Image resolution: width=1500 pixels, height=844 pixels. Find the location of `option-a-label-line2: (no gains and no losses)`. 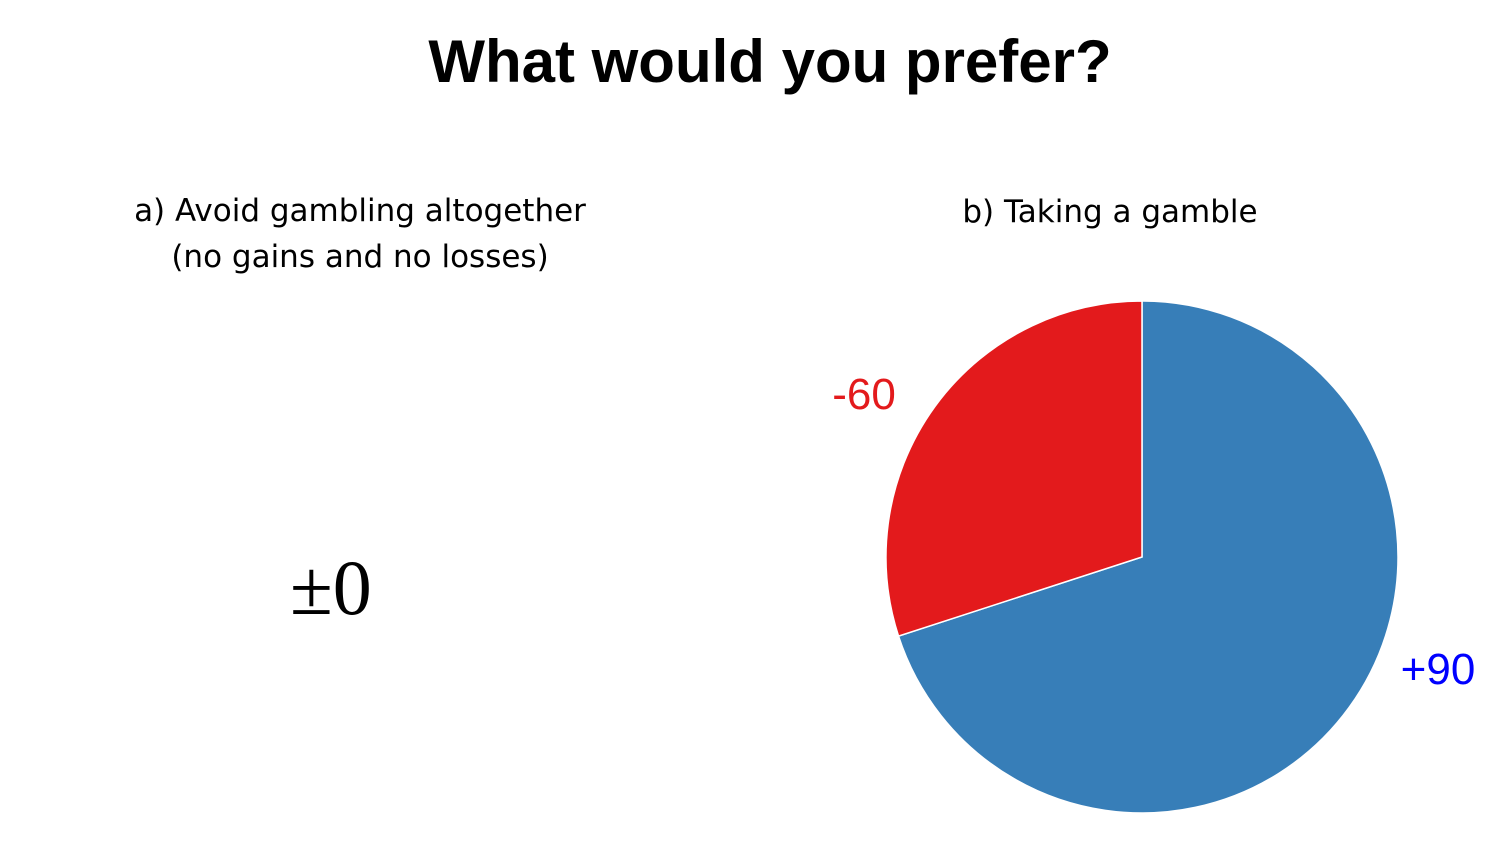

option-a-label-line2: (no gains and no losses) is located at coordinates (360, 257).